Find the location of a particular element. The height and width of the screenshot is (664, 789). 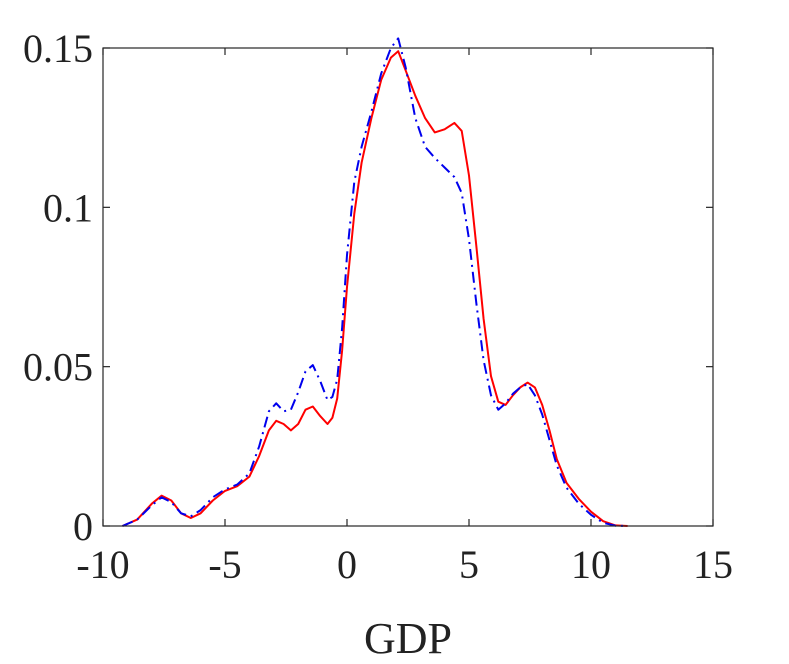

x-tick-label: 5 is located at coordinates (469, 564).